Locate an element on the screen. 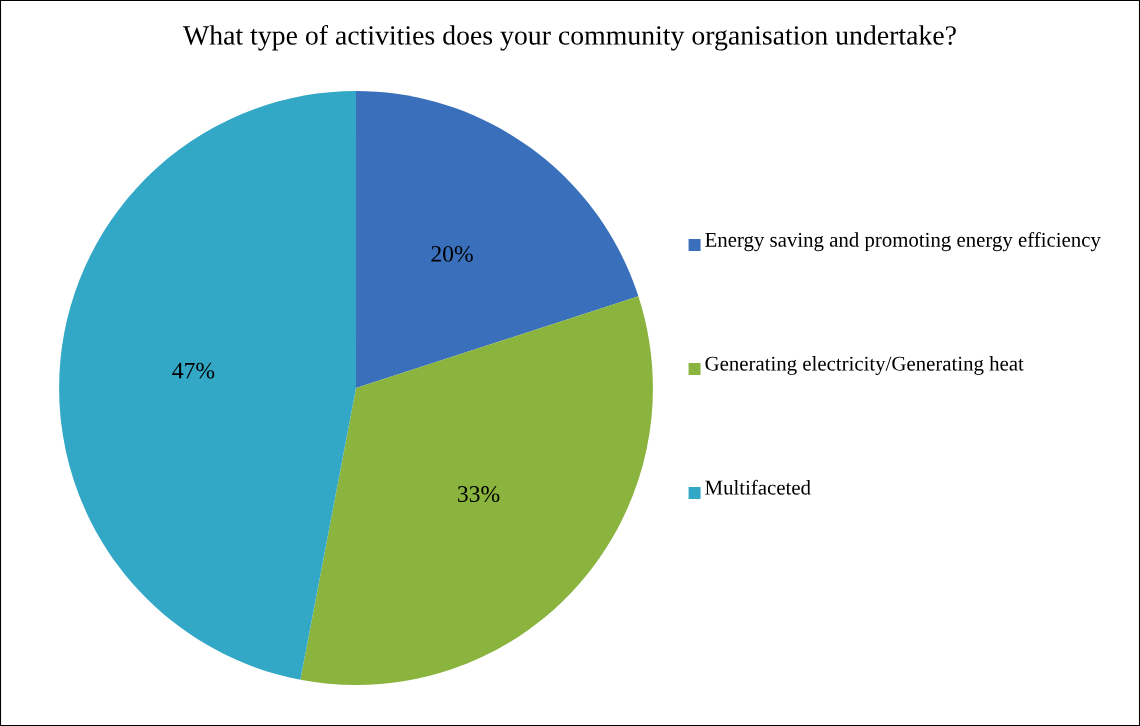  data-label: 20% is located at coordinates (452, 253).